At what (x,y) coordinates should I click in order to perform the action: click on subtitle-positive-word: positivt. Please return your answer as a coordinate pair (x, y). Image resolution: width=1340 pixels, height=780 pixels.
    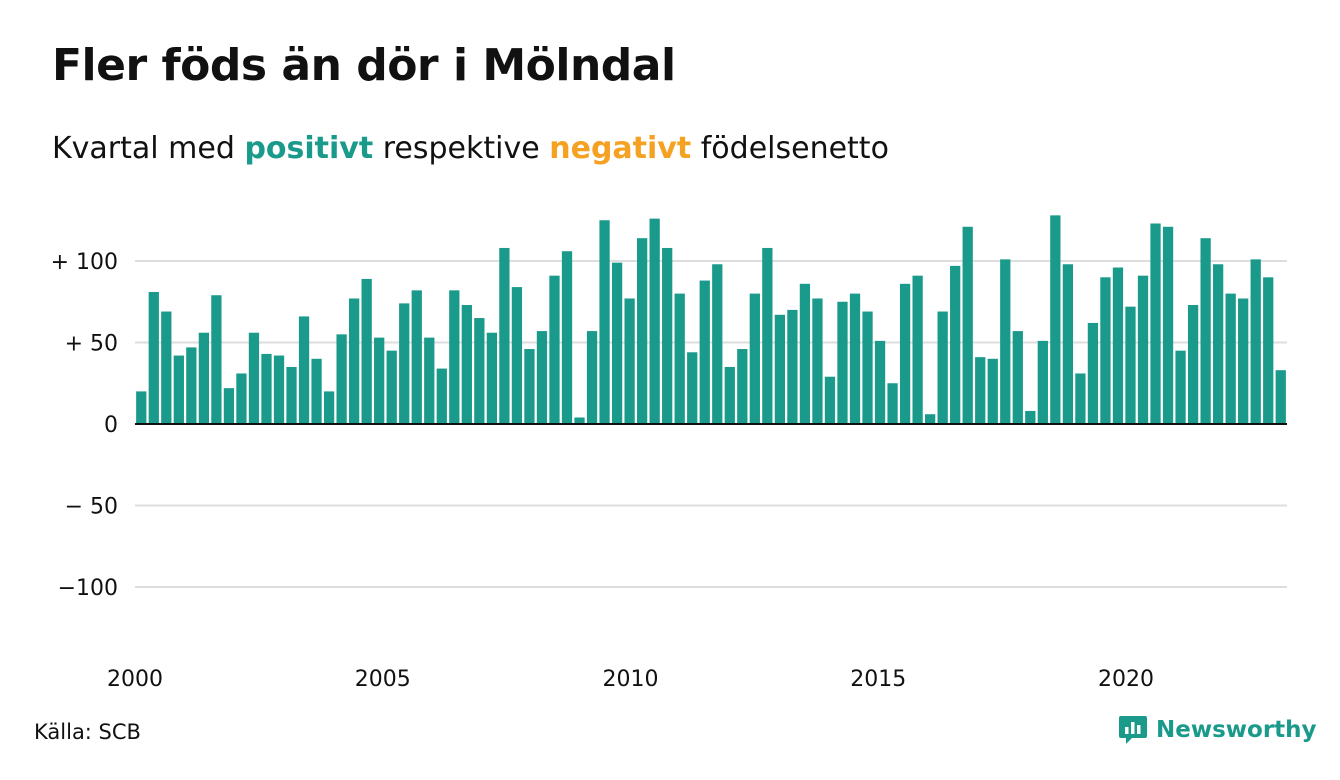
    Looking at the image, I should click on (309, 148).